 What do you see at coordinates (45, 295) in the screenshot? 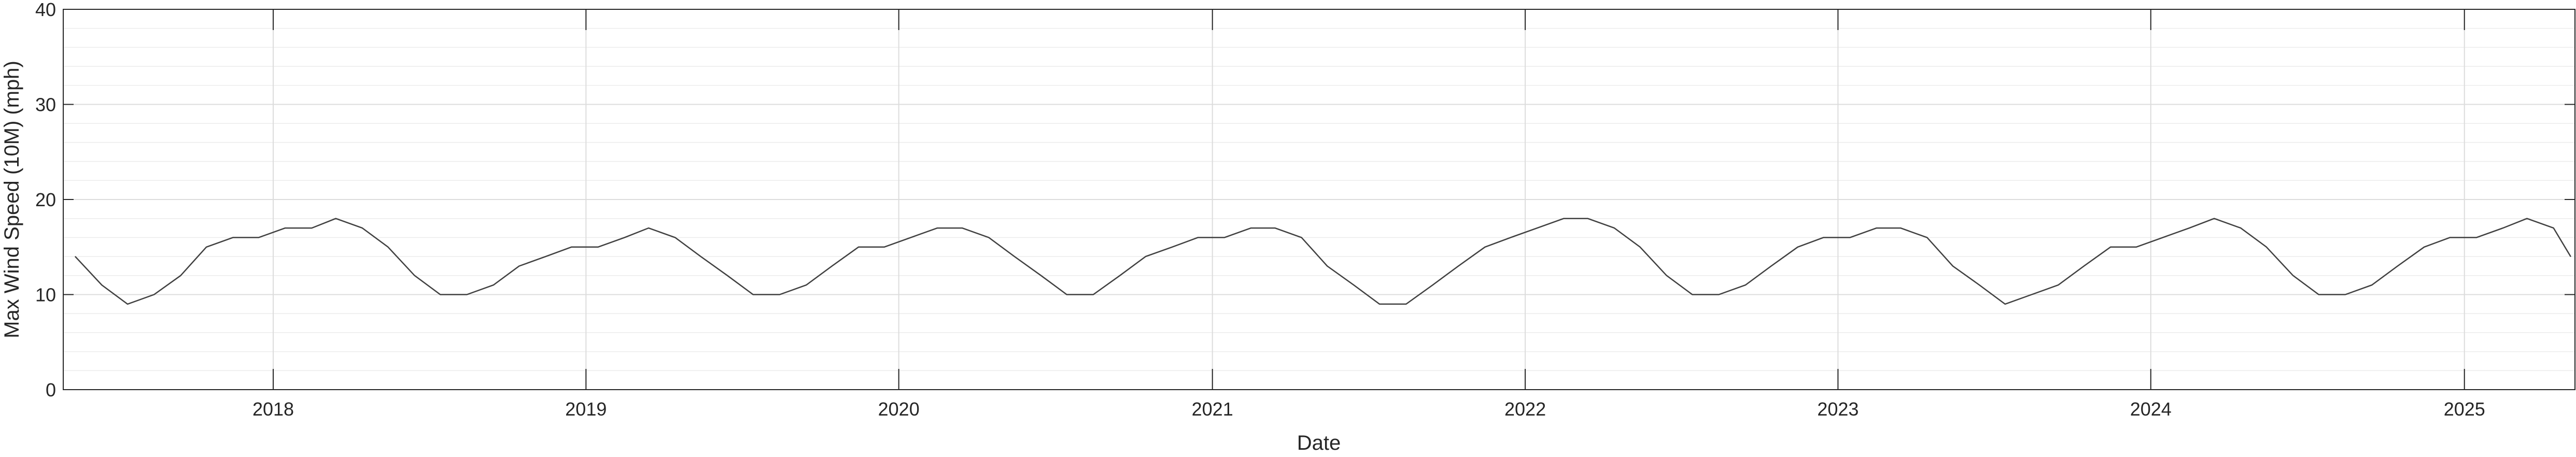
I see `y-tick-label: 10` at bounding box center [45, 295].